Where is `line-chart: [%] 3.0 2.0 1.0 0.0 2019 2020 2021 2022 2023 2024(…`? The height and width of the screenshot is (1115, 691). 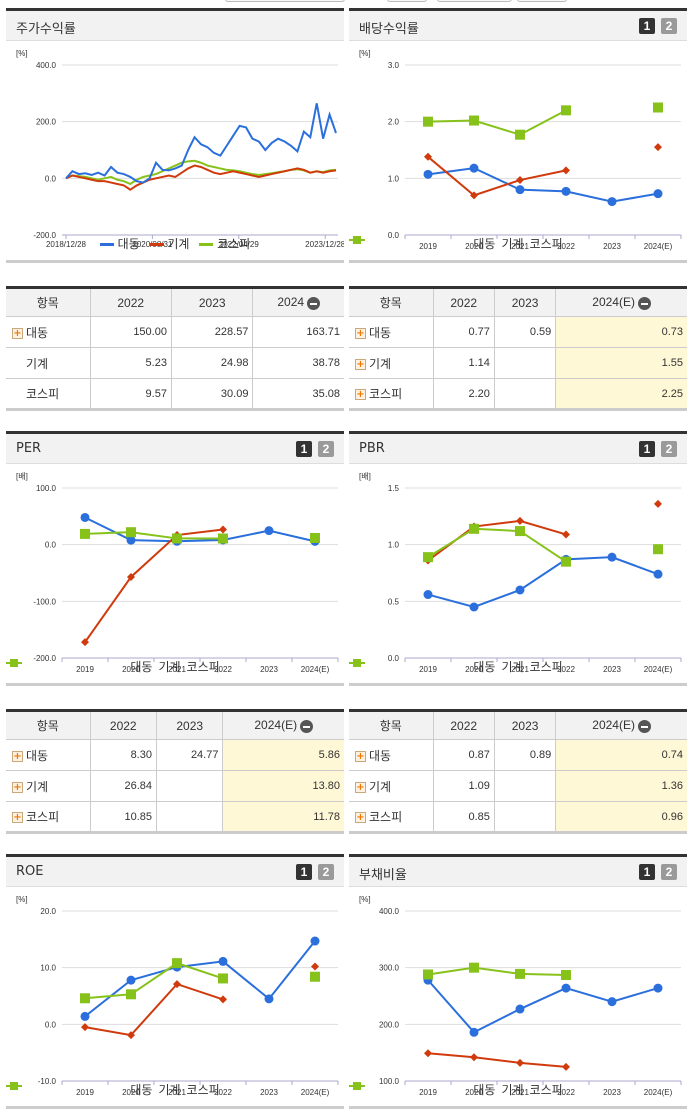
line-chart: [%] 3.0 2.0 1.0 0.0 2019 2020 2021 2022 2023 2024(… is located at coordinates (518, 152).